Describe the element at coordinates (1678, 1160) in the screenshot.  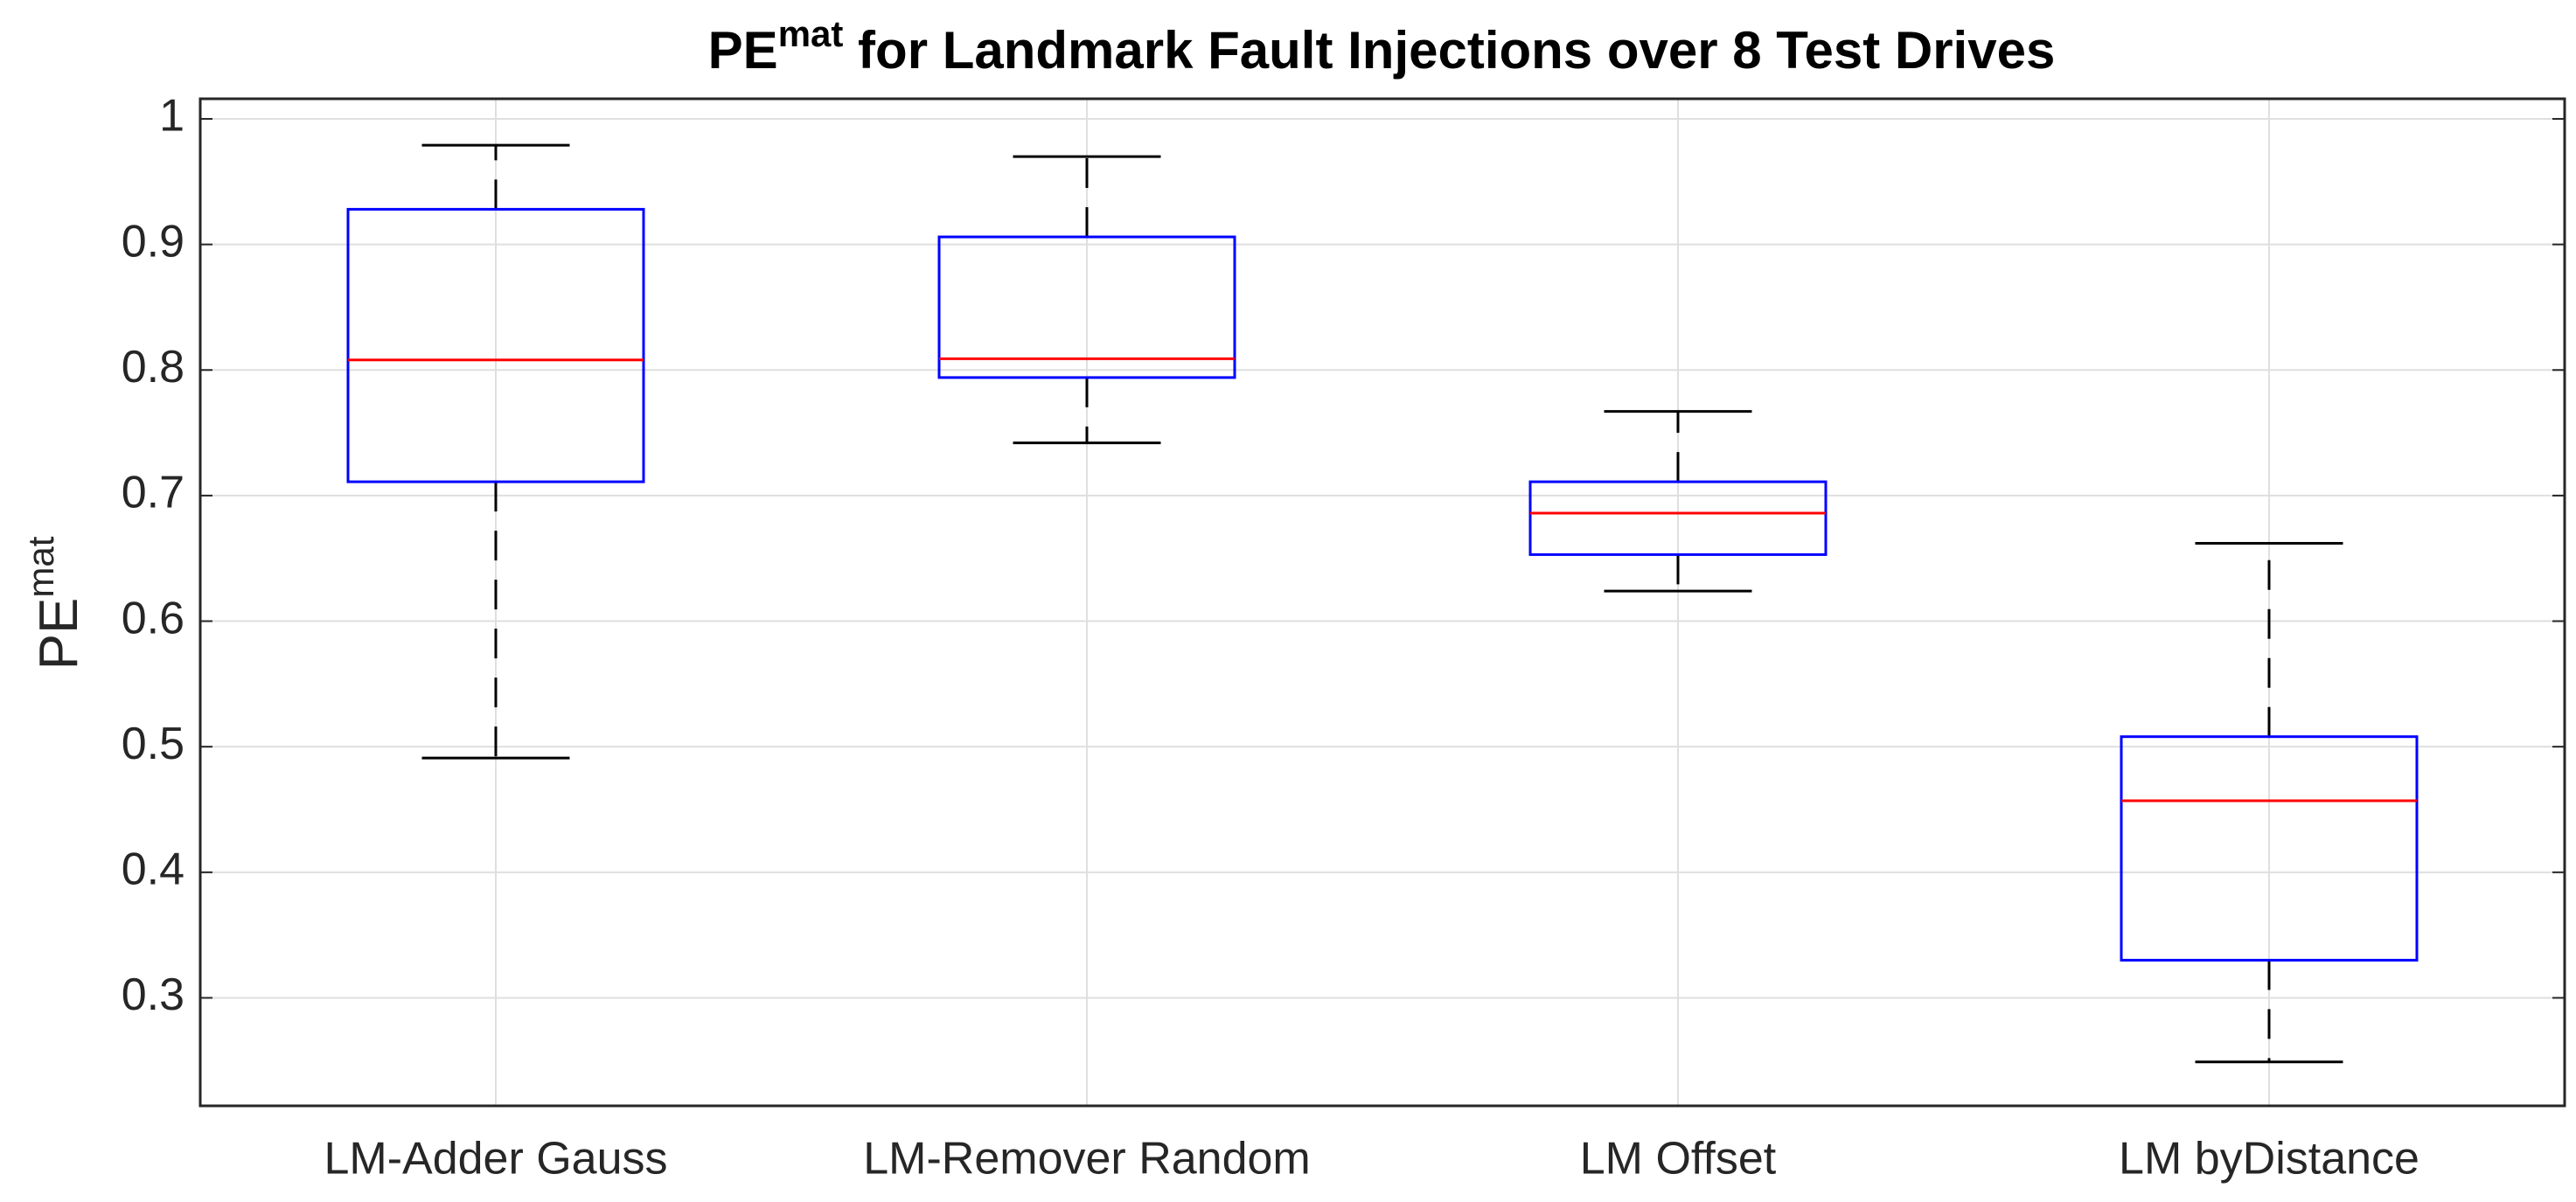
I see `x-tick-label: LM Offset` at that location.